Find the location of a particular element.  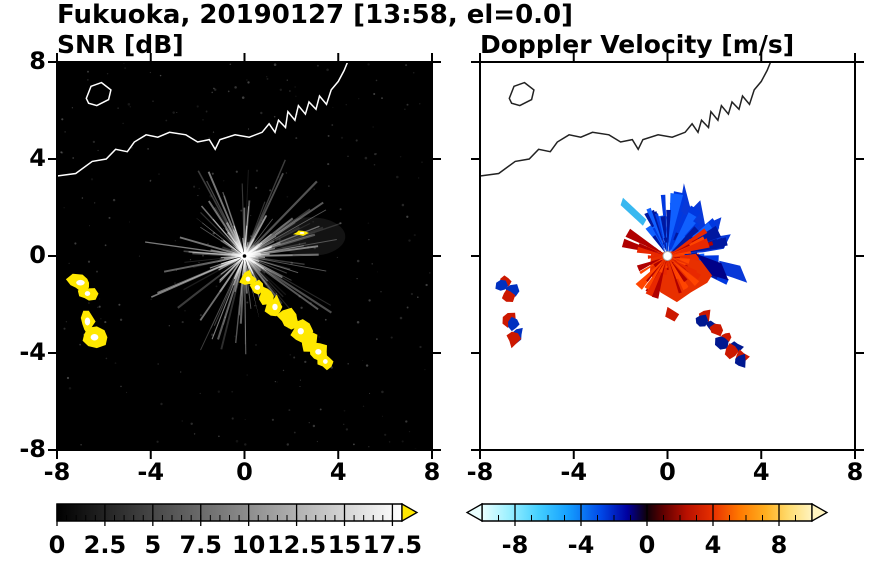

y-axis-tick-label: 4 is located at coordinates (37, 158).